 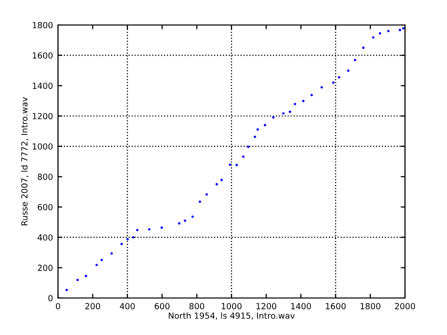 I want to click on x-tick-label: 200, so click(x=92, y=306).